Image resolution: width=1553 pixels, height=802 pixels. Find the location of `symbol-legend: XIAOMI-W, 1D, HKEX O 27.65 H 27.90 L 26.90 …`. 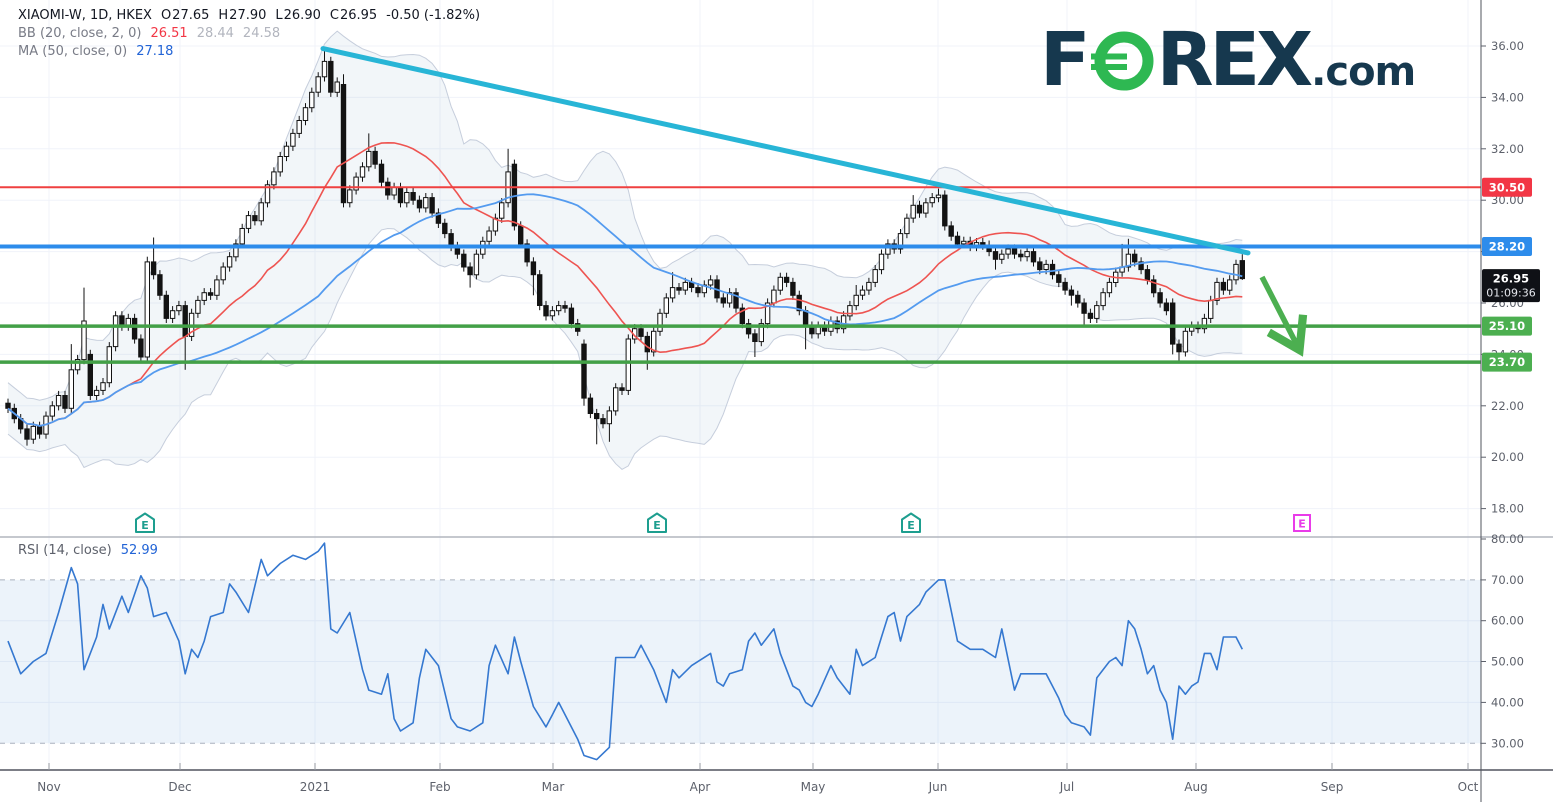

symbol-legend: XIAOMI-W, 1D, HKEX O 27.65 H 27.90 L 26.90 … is located at coordinates (249, 17).